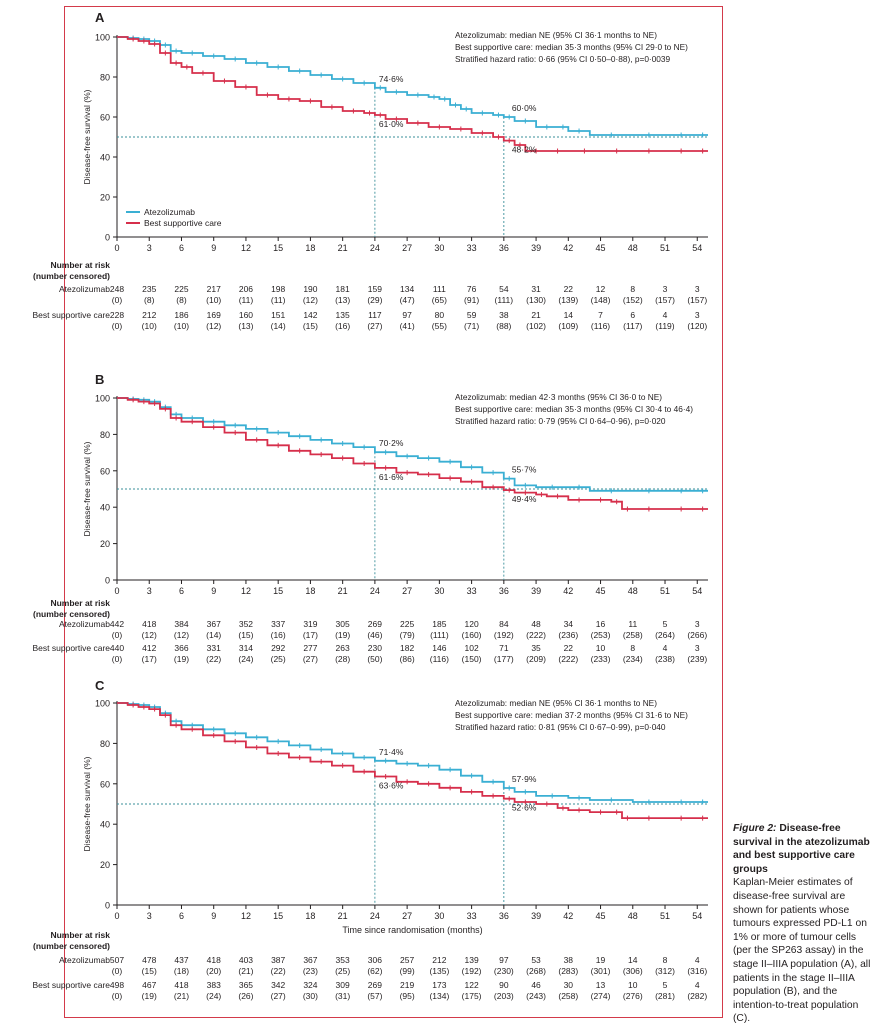 This screenshot has height=1026, width=879. I want to click on panel-a-risk-cell: 190, so click(310, 289).